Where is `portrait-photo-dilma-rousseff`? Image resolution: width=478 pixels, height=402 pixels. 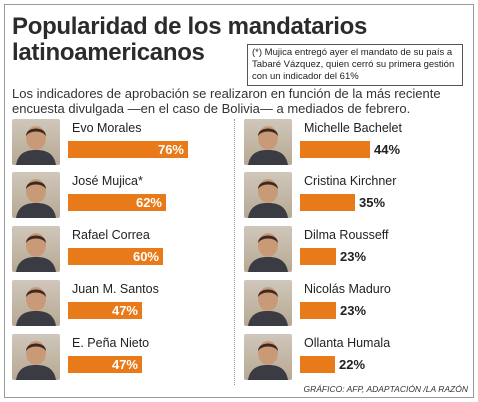 portrait-photo-dilma-rousseff is located at coordinates (268, 249).